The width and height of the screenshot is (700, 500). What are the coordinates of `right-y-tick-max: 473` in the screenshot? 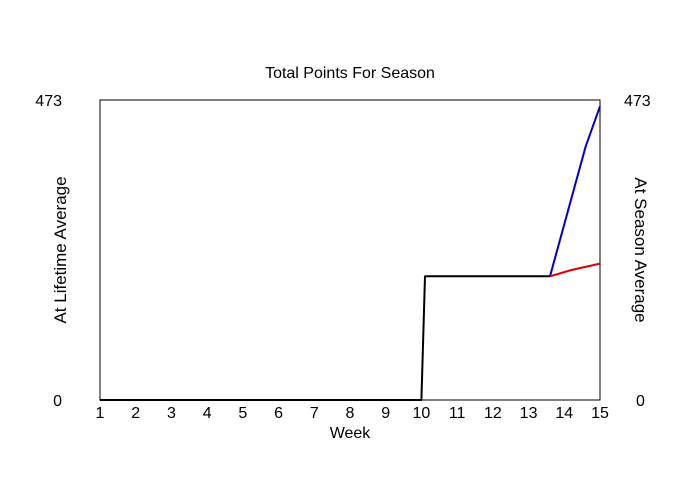 It's located at (637, 101).